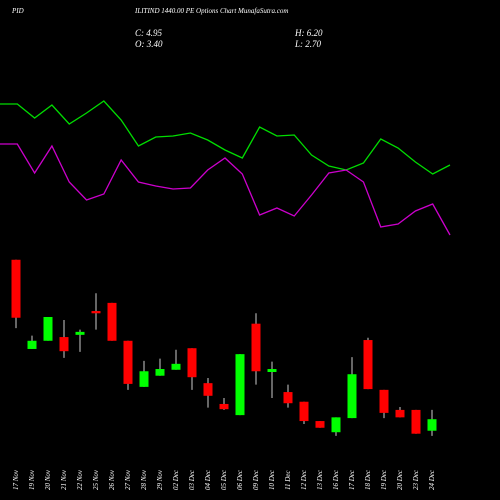 This screenshot has height=500, width=500. I want to click on x-tick-label: 22 Nov, so click(80, 479).